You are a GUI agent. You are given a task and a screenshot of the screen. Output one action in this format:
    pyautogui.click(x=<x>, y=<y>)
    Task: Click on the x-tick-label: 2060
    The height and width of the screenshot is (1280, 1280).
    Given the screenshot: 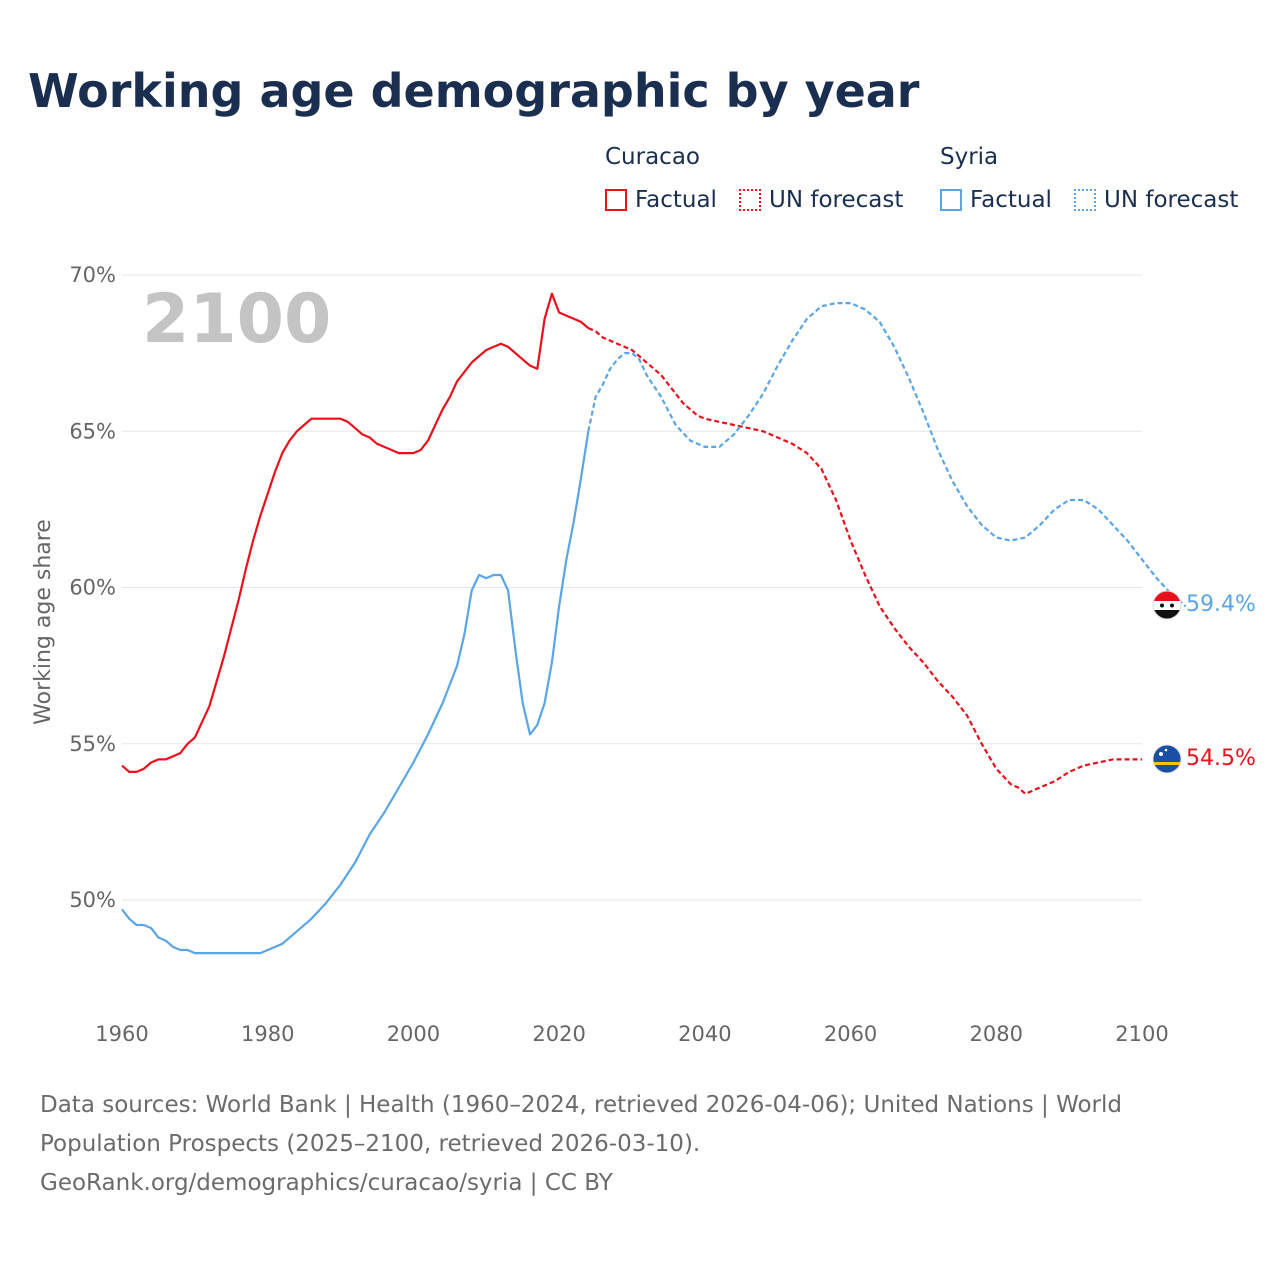 What is the action you would take?
    pyautogui.click(x=850, y=1034)
    